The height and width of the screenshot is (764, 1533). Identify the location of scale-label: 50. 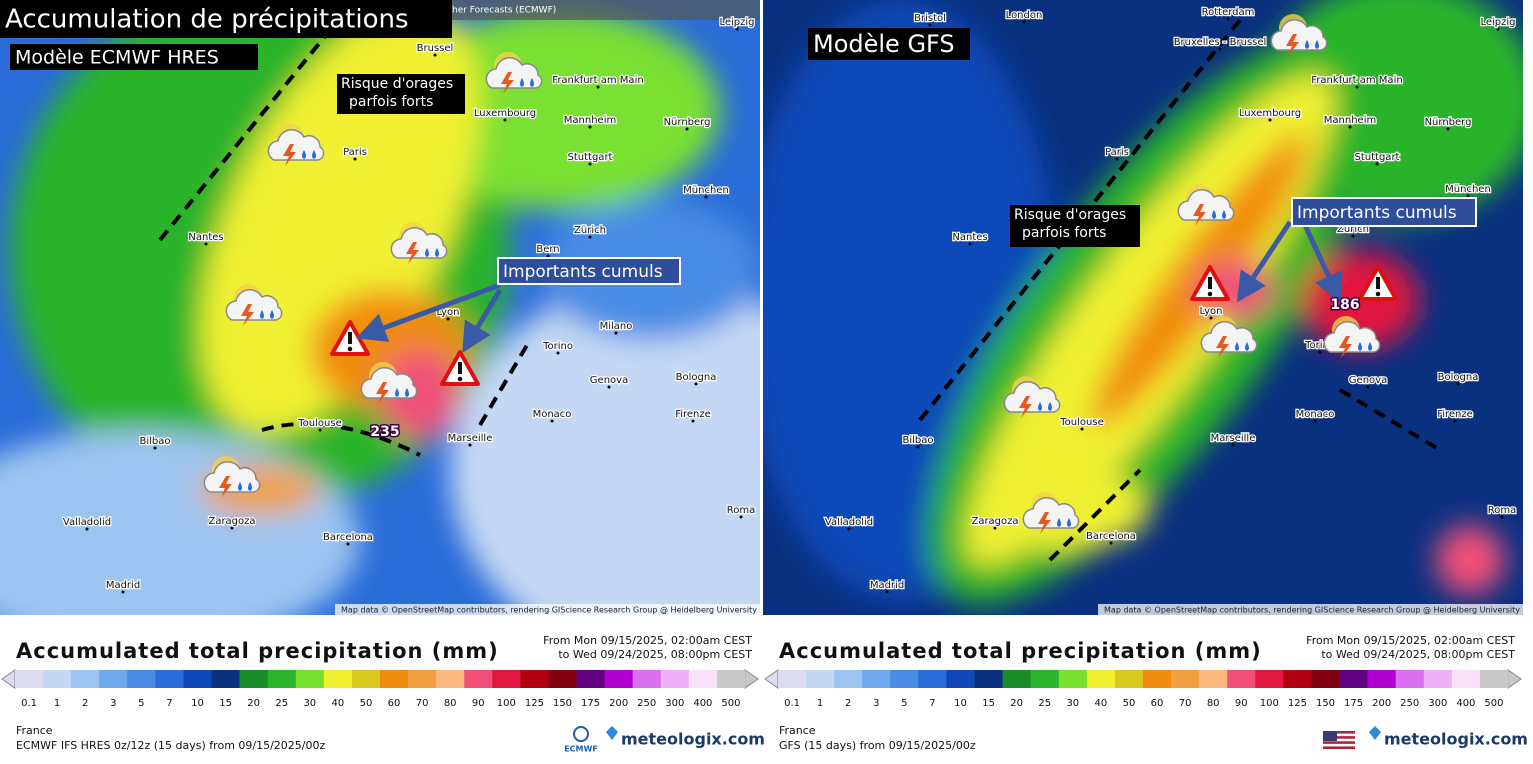
(1129, 703).